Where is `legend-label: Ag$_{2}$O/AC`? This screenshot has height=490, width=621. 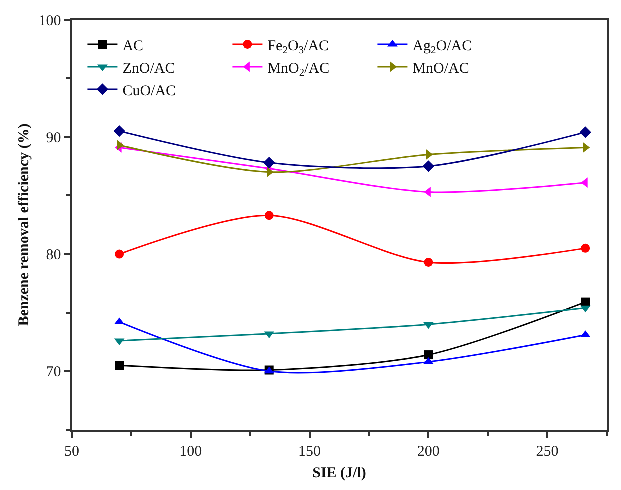
legend-label: Ag$_{2}$O/AC is located at coordinates (442, 47).